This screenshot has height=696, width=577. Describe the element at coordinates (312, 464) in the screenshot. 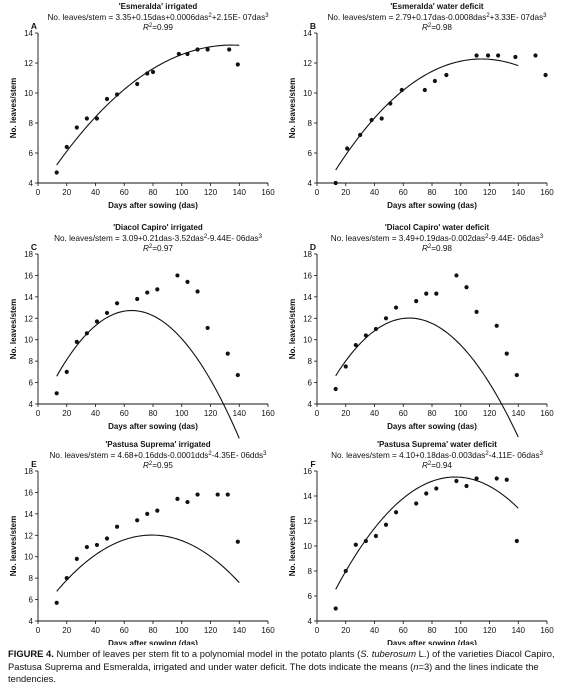

I see `panel-letter: F` at that location.